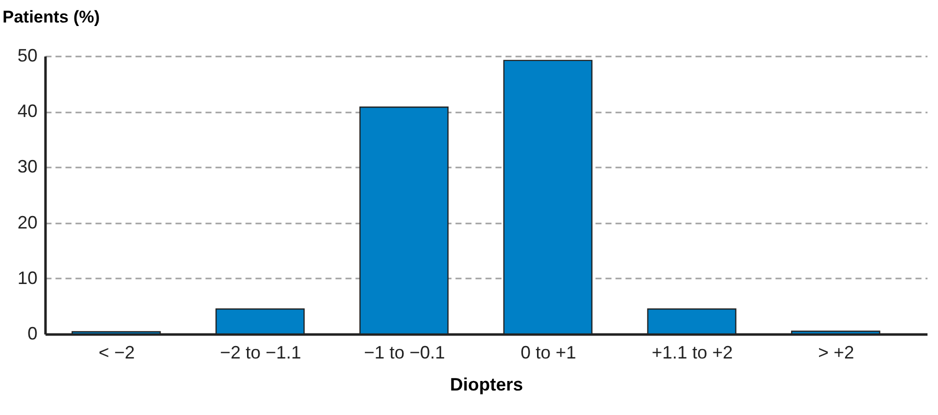 The height and width of the screenshot is (415, 938). What do you see at coordinates (487, 384) in the screenshot?
I see `x-axis-title: Diopters` at bounding box center [487, 384].